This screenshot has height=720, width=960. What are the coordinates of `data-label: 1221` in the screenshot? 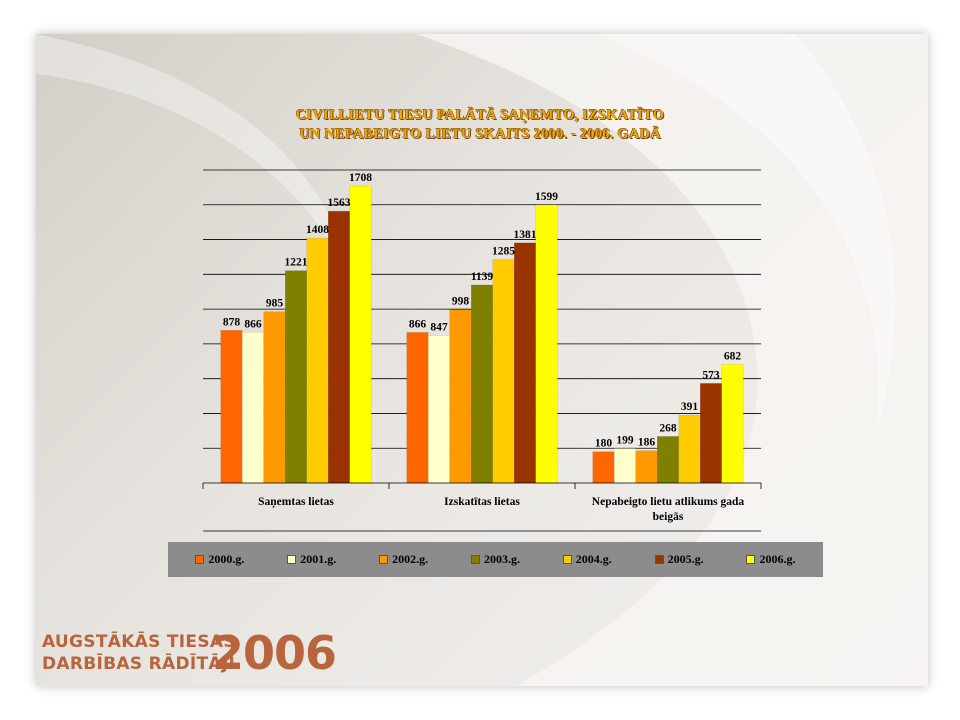 It's located at (296, 263).